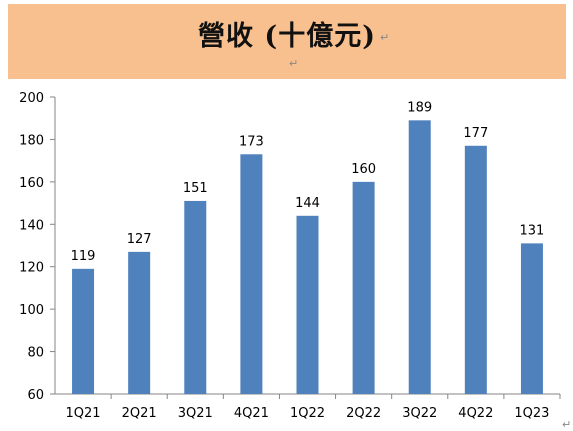 The image size is (573, 431). What do you see at coordinates (31, 183) in the screenshot?
I see `y-tick-label: 160` at bounding box center [31, 183].